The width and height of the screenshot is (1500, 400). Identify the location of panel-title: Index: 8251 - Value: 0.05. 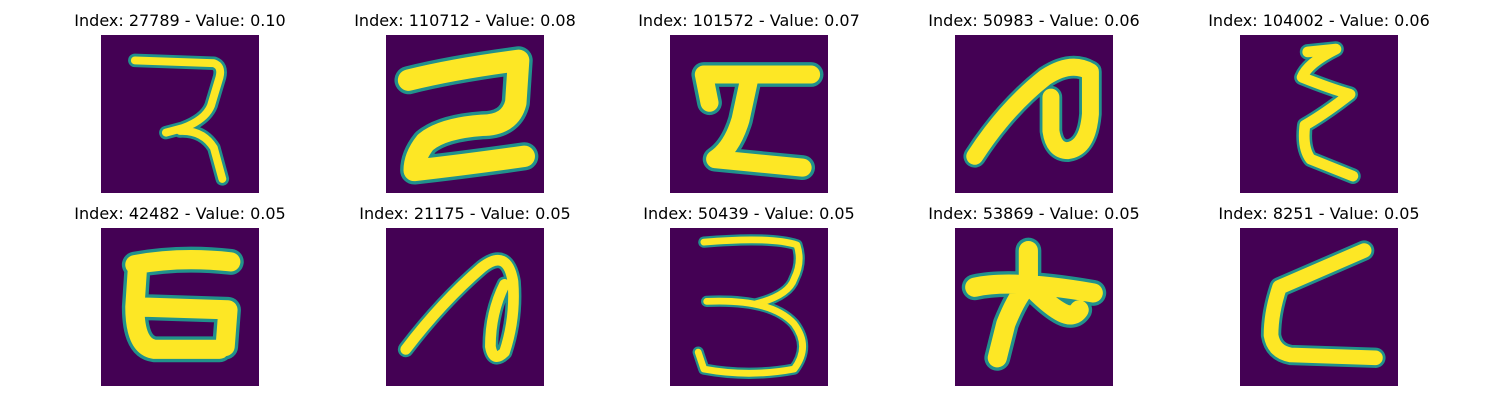
(1319, 213).